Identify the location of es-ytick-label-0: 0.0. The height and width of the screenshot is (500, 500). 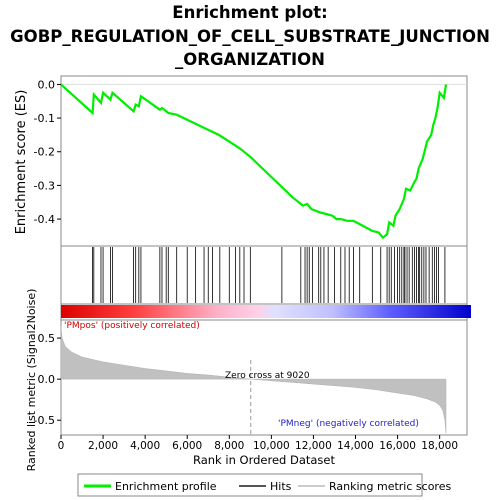
(47, 84).